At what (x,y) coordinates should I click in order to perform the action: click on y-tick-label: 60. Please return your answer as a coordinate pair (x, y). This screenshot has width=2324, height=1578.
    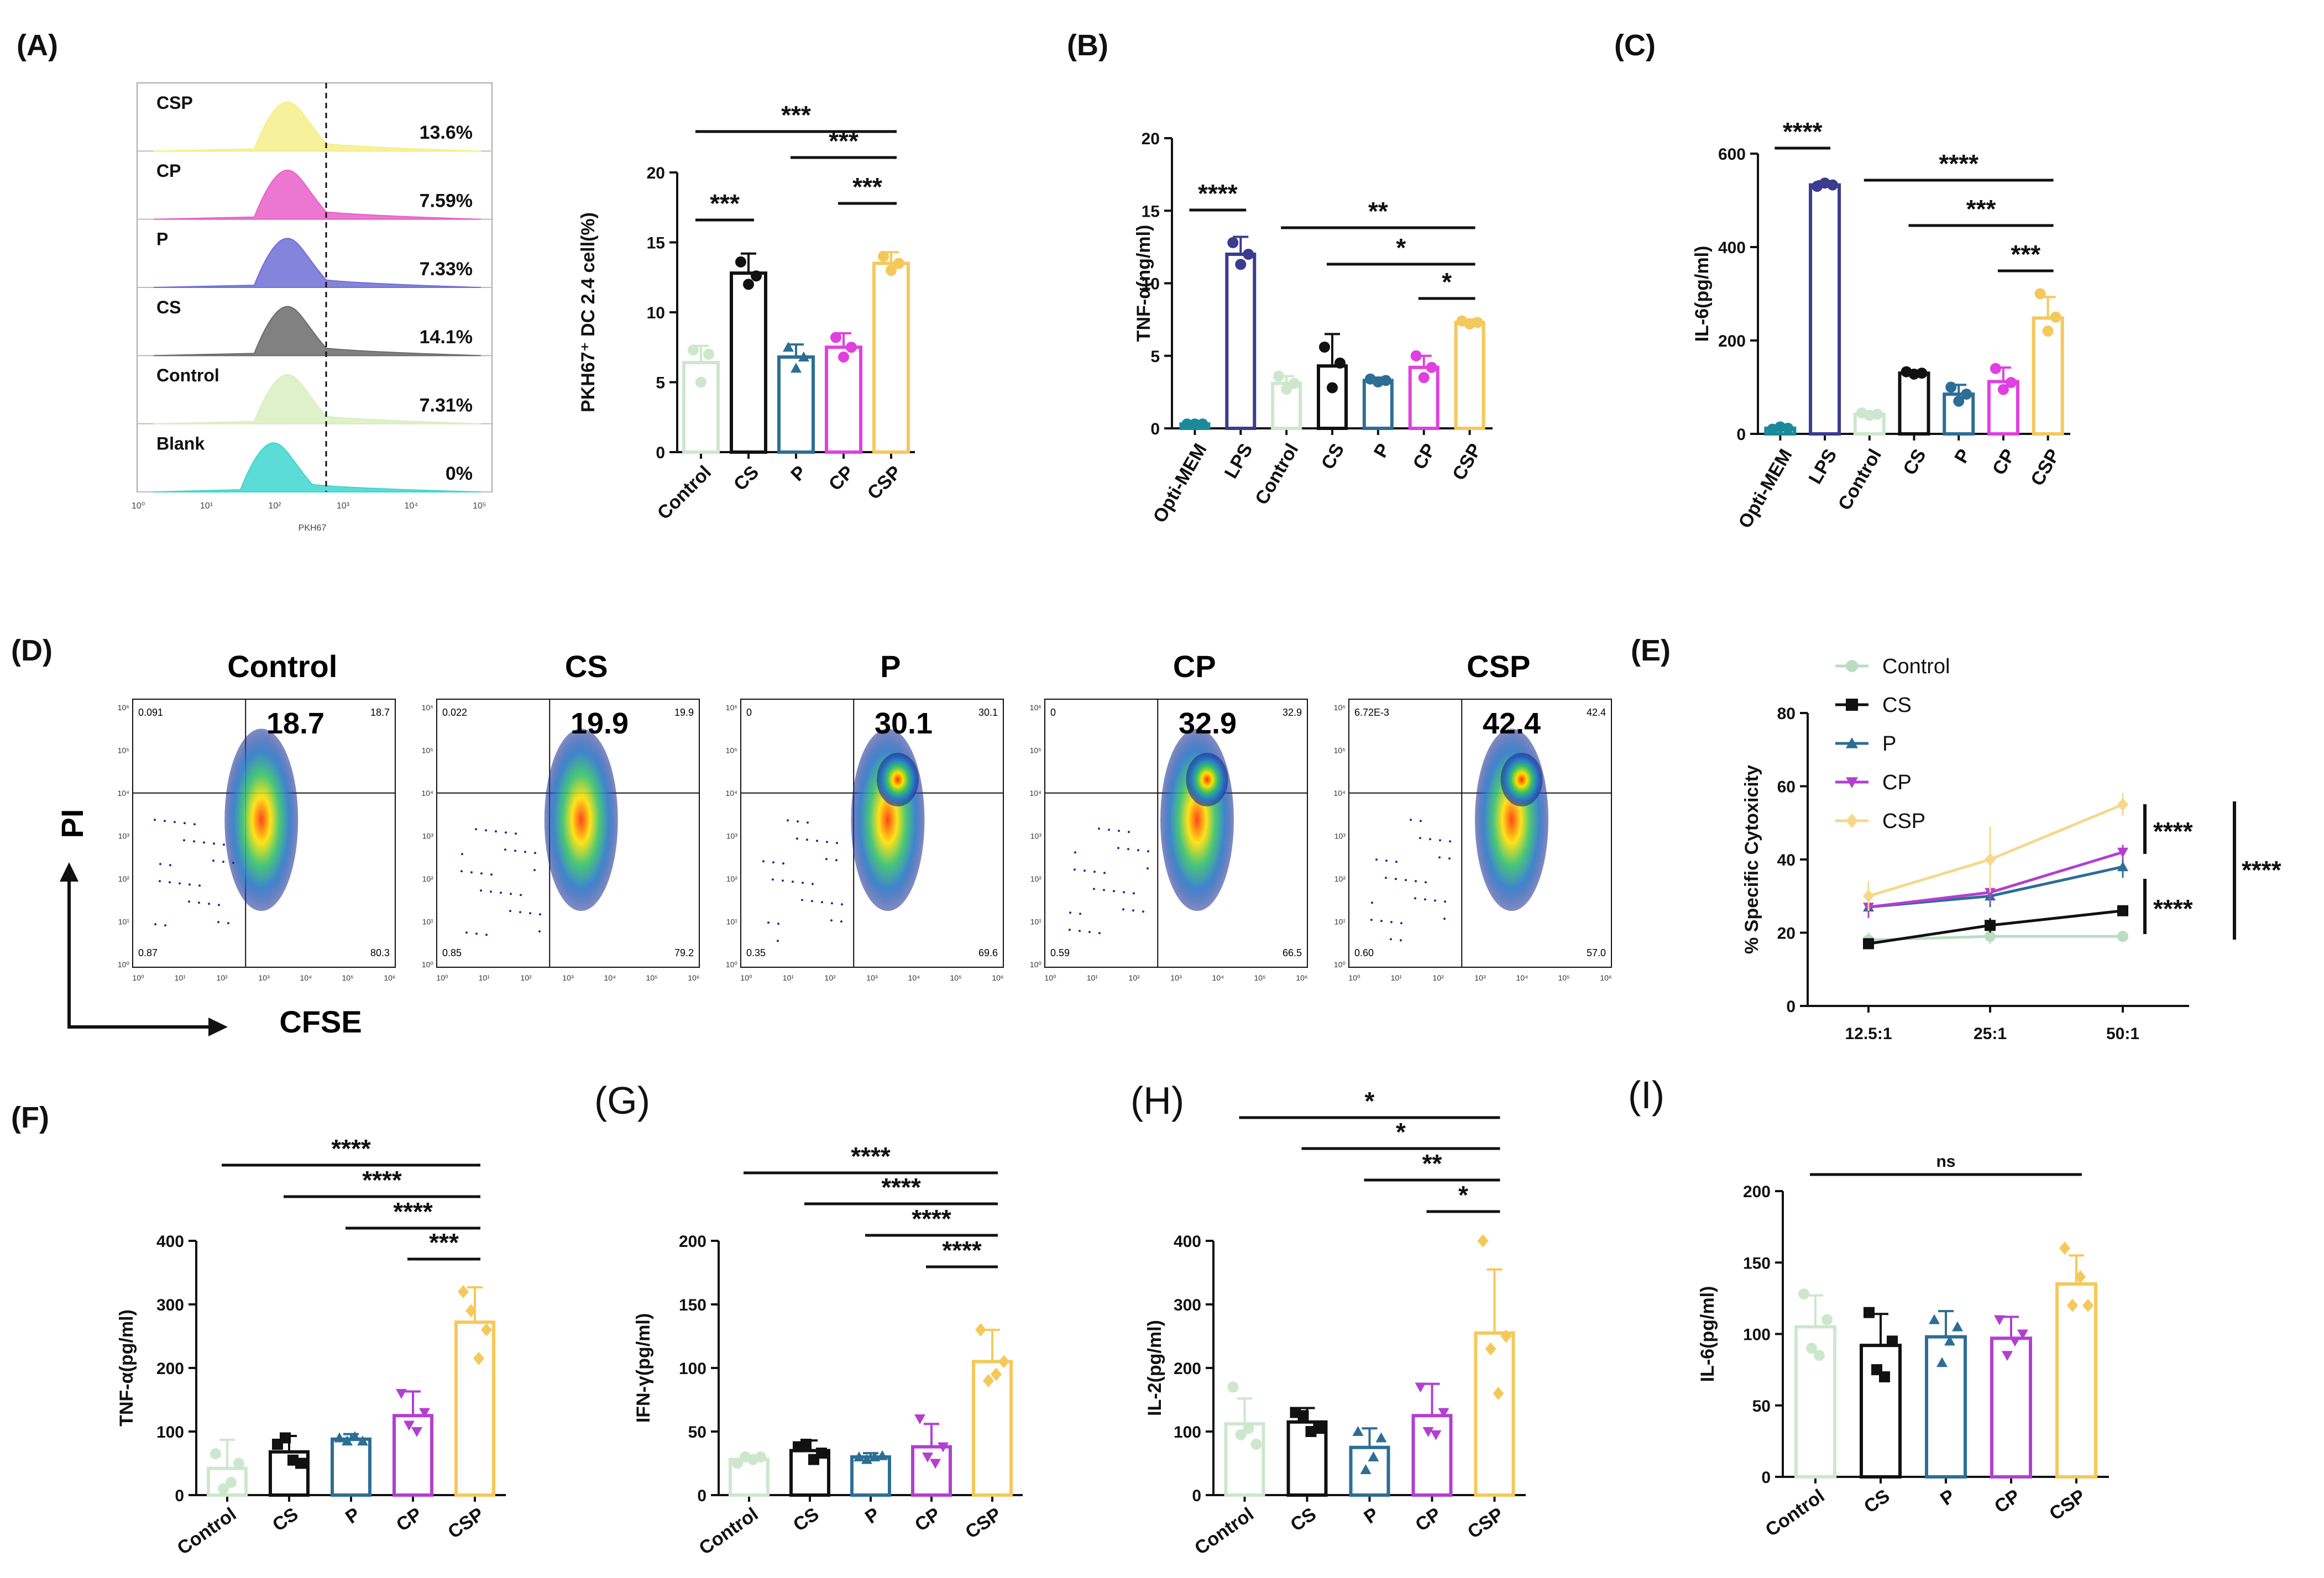
    Looking at the image, I should click on (1786, 787).